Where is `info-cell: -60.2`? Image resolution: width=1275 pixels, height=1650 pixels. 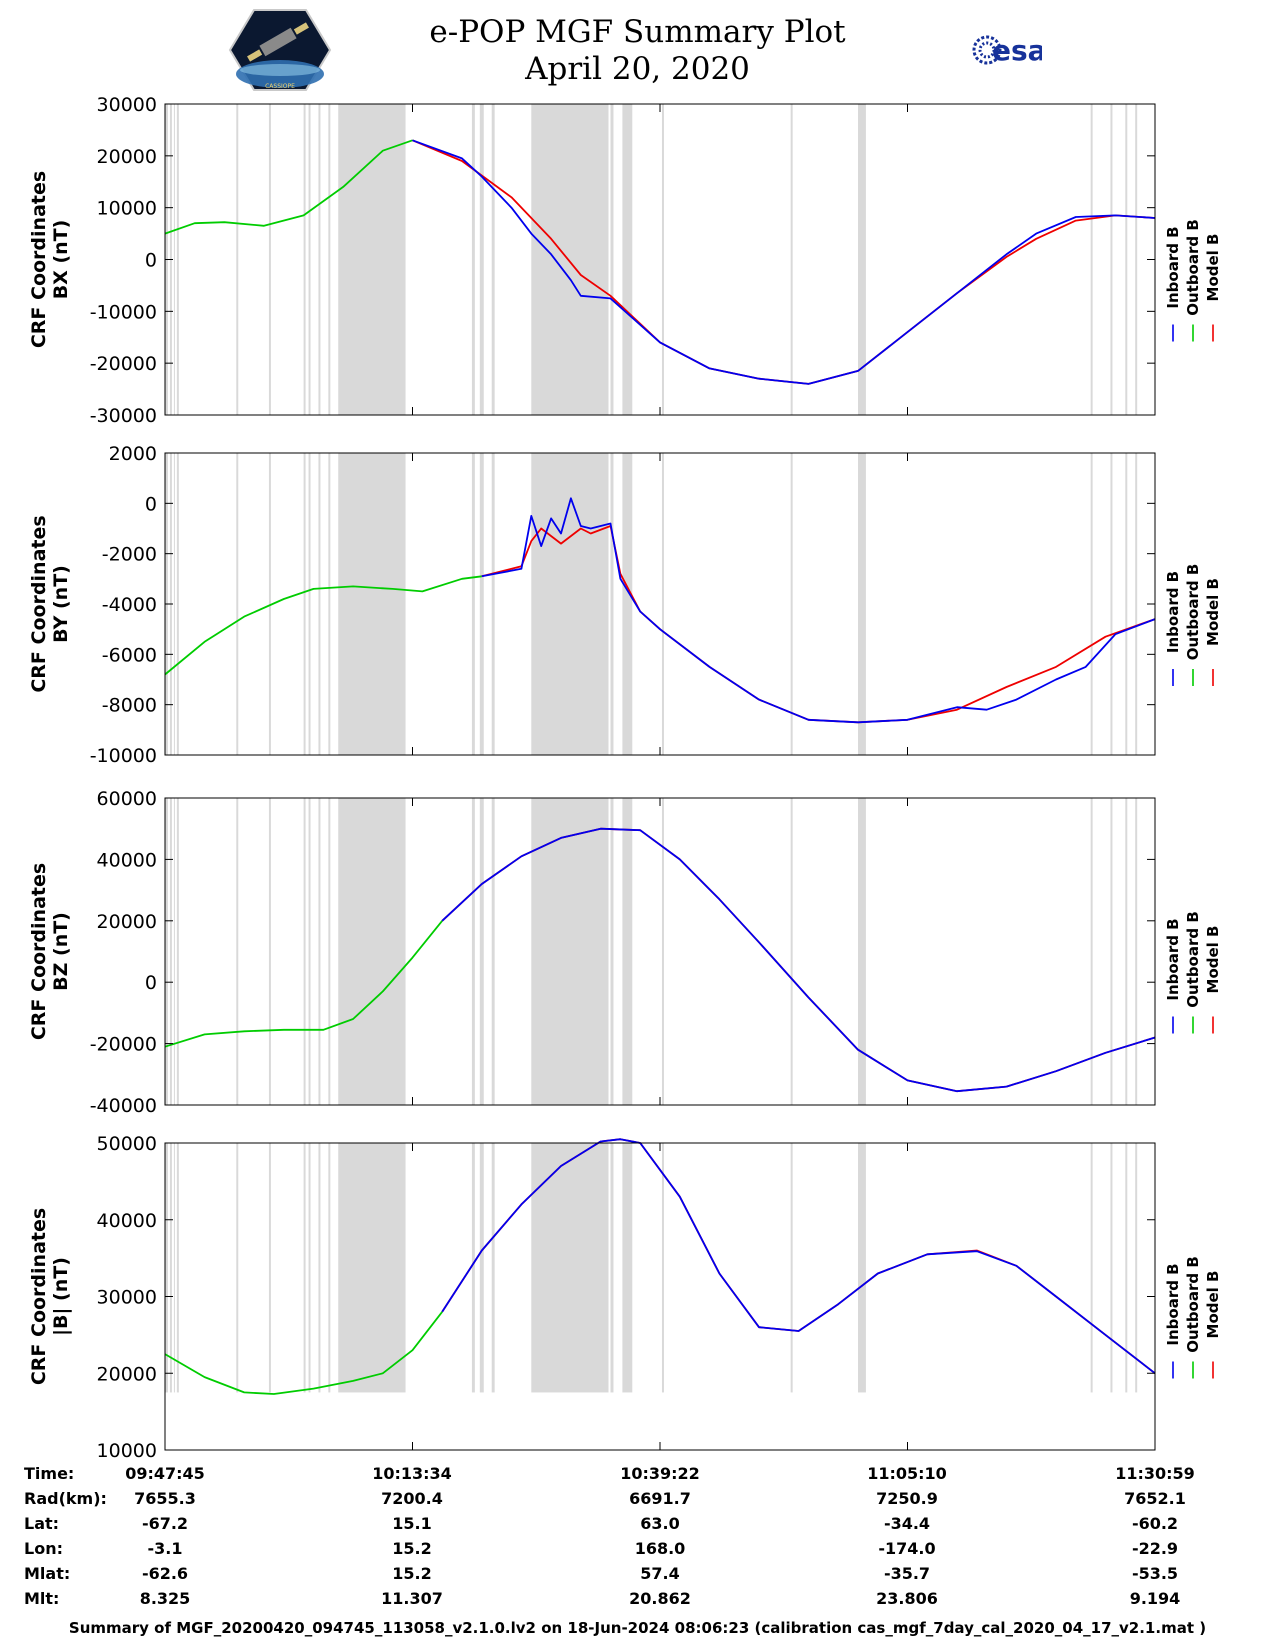
info-cell: -60.2 is located at coordinates (1155, 1523).